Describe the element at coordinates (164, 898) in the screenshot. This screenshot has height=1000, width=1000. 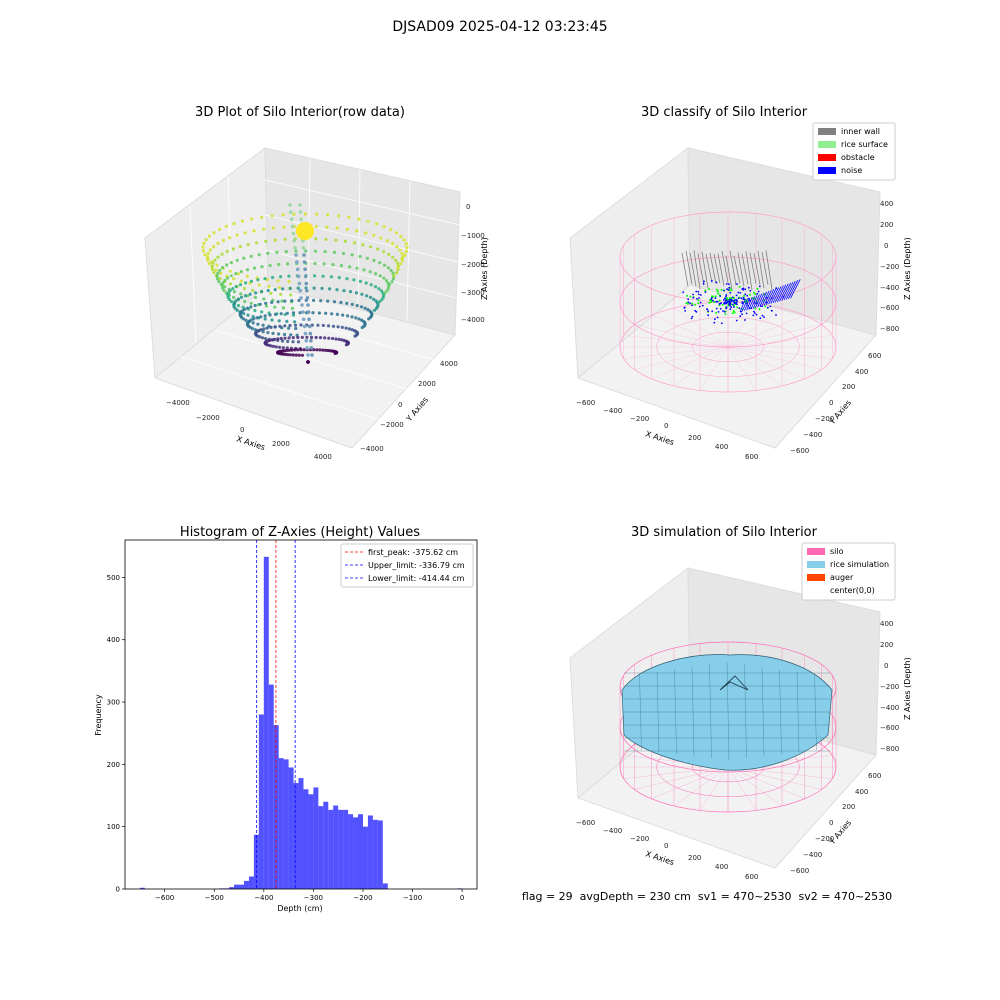
I see `histogram-xtick-label: −600` at that location.